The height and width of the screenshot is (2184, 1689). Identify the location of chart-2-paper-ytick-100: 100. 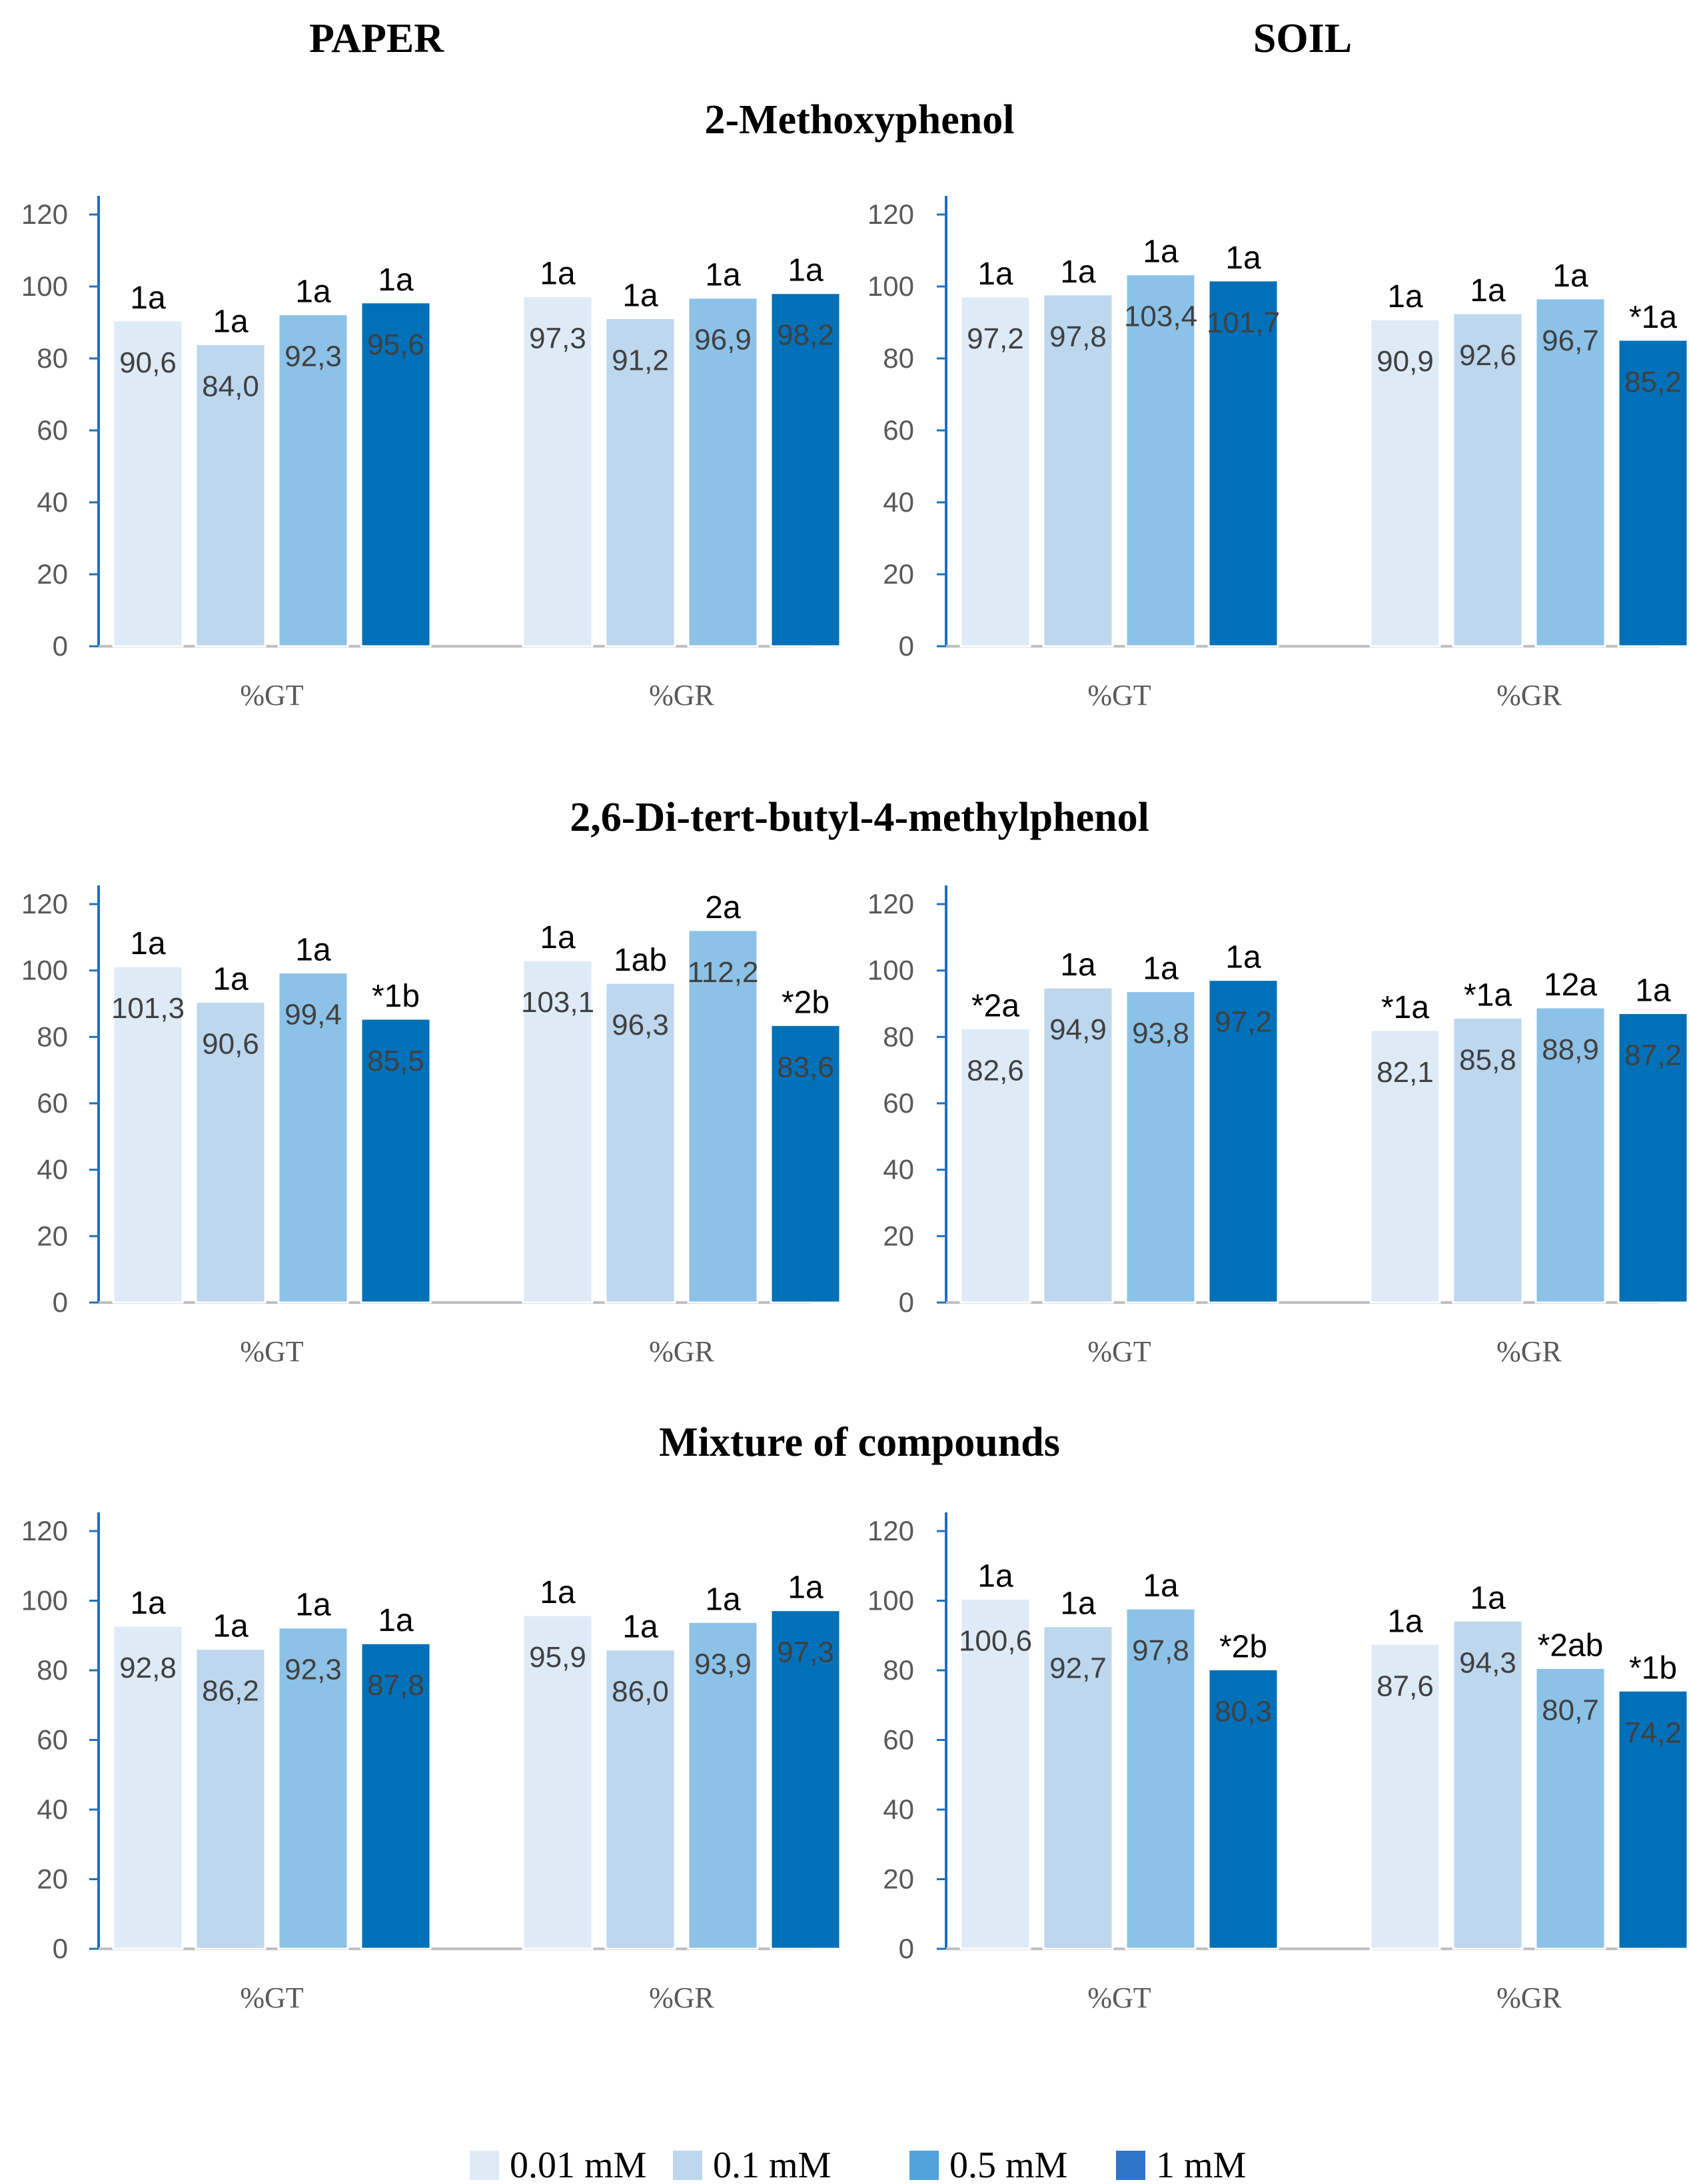
(44, 970).